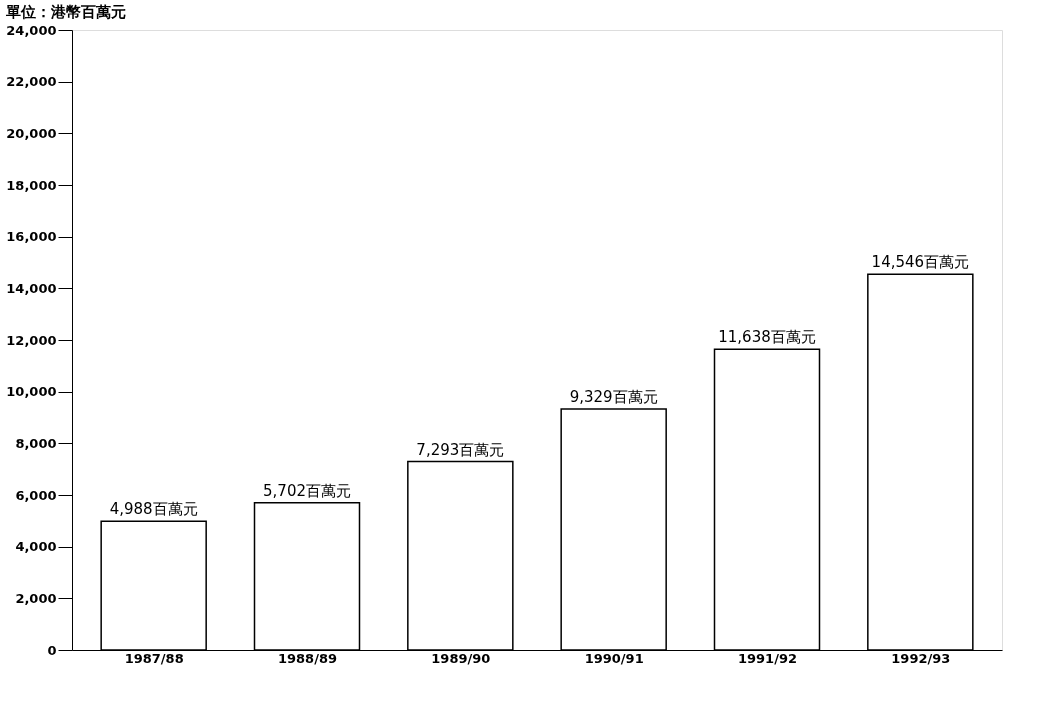 This screenshot has height=715, width=1052. Describe the element at coordinates (461, 658) in the screenshot. I see `x-tick-label: 1989/90` at that location.